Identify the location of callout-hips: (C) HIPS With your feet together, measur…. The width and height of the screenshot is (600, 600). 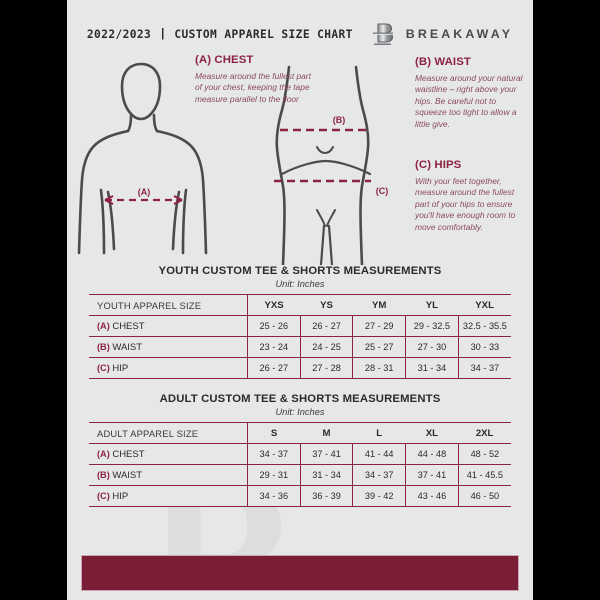
(469, 196).